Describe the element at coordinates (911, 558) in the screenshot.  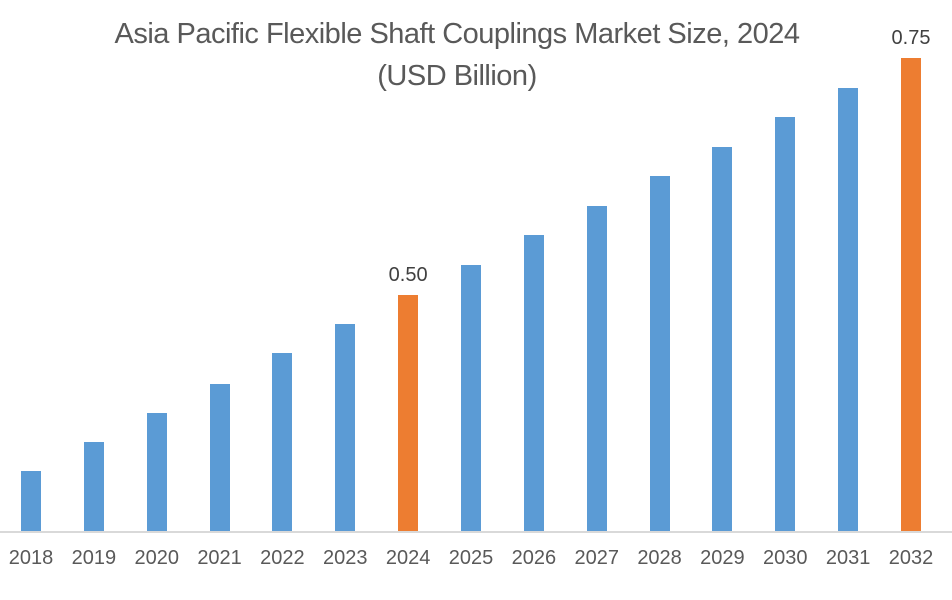
I see `x-tick-label-2032: 2032` at that location.